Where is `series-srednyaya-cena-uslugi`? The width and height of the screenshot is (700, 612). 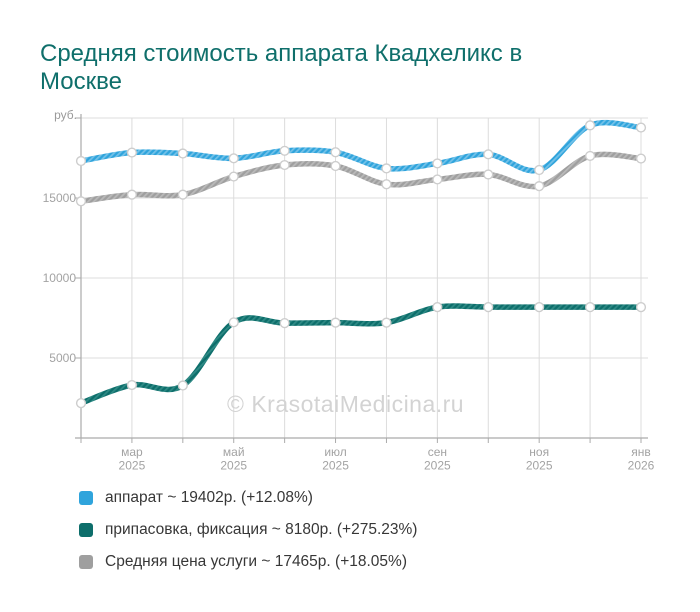 series-srednyaya-cena-uslugi is located at coordinates (361, 178).